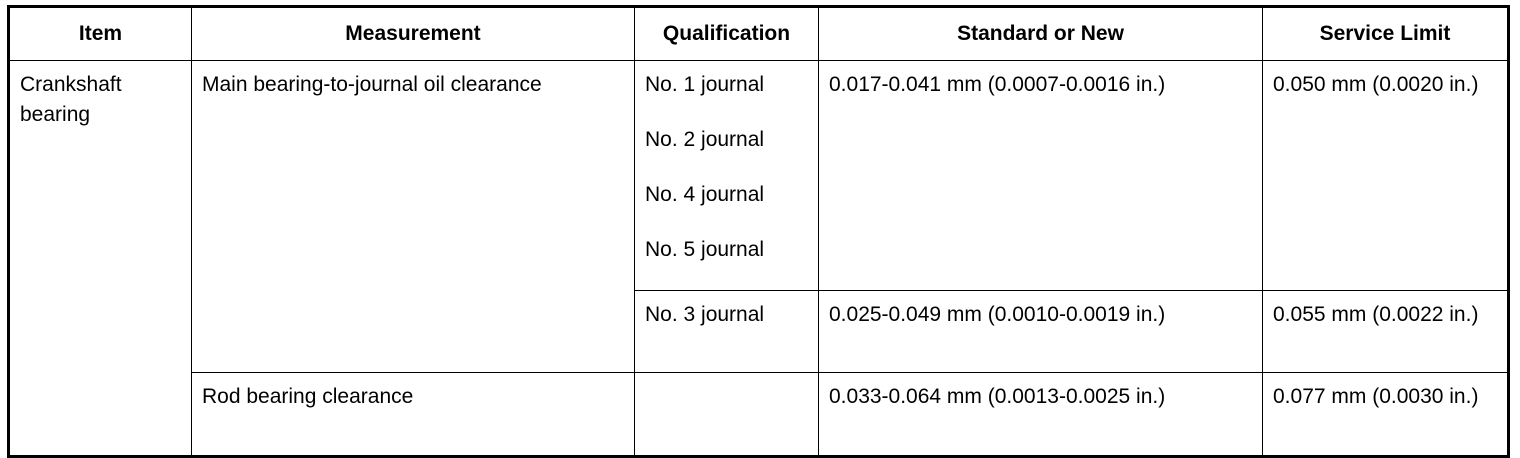 The height and width of the screenshot is (458, 1520). What do you see at coordinates (1385, 331) in the screenshot?
I see `service-limit-cell: 0.055 mm (0.0022 in.)` at bounding box center [1385, 331].